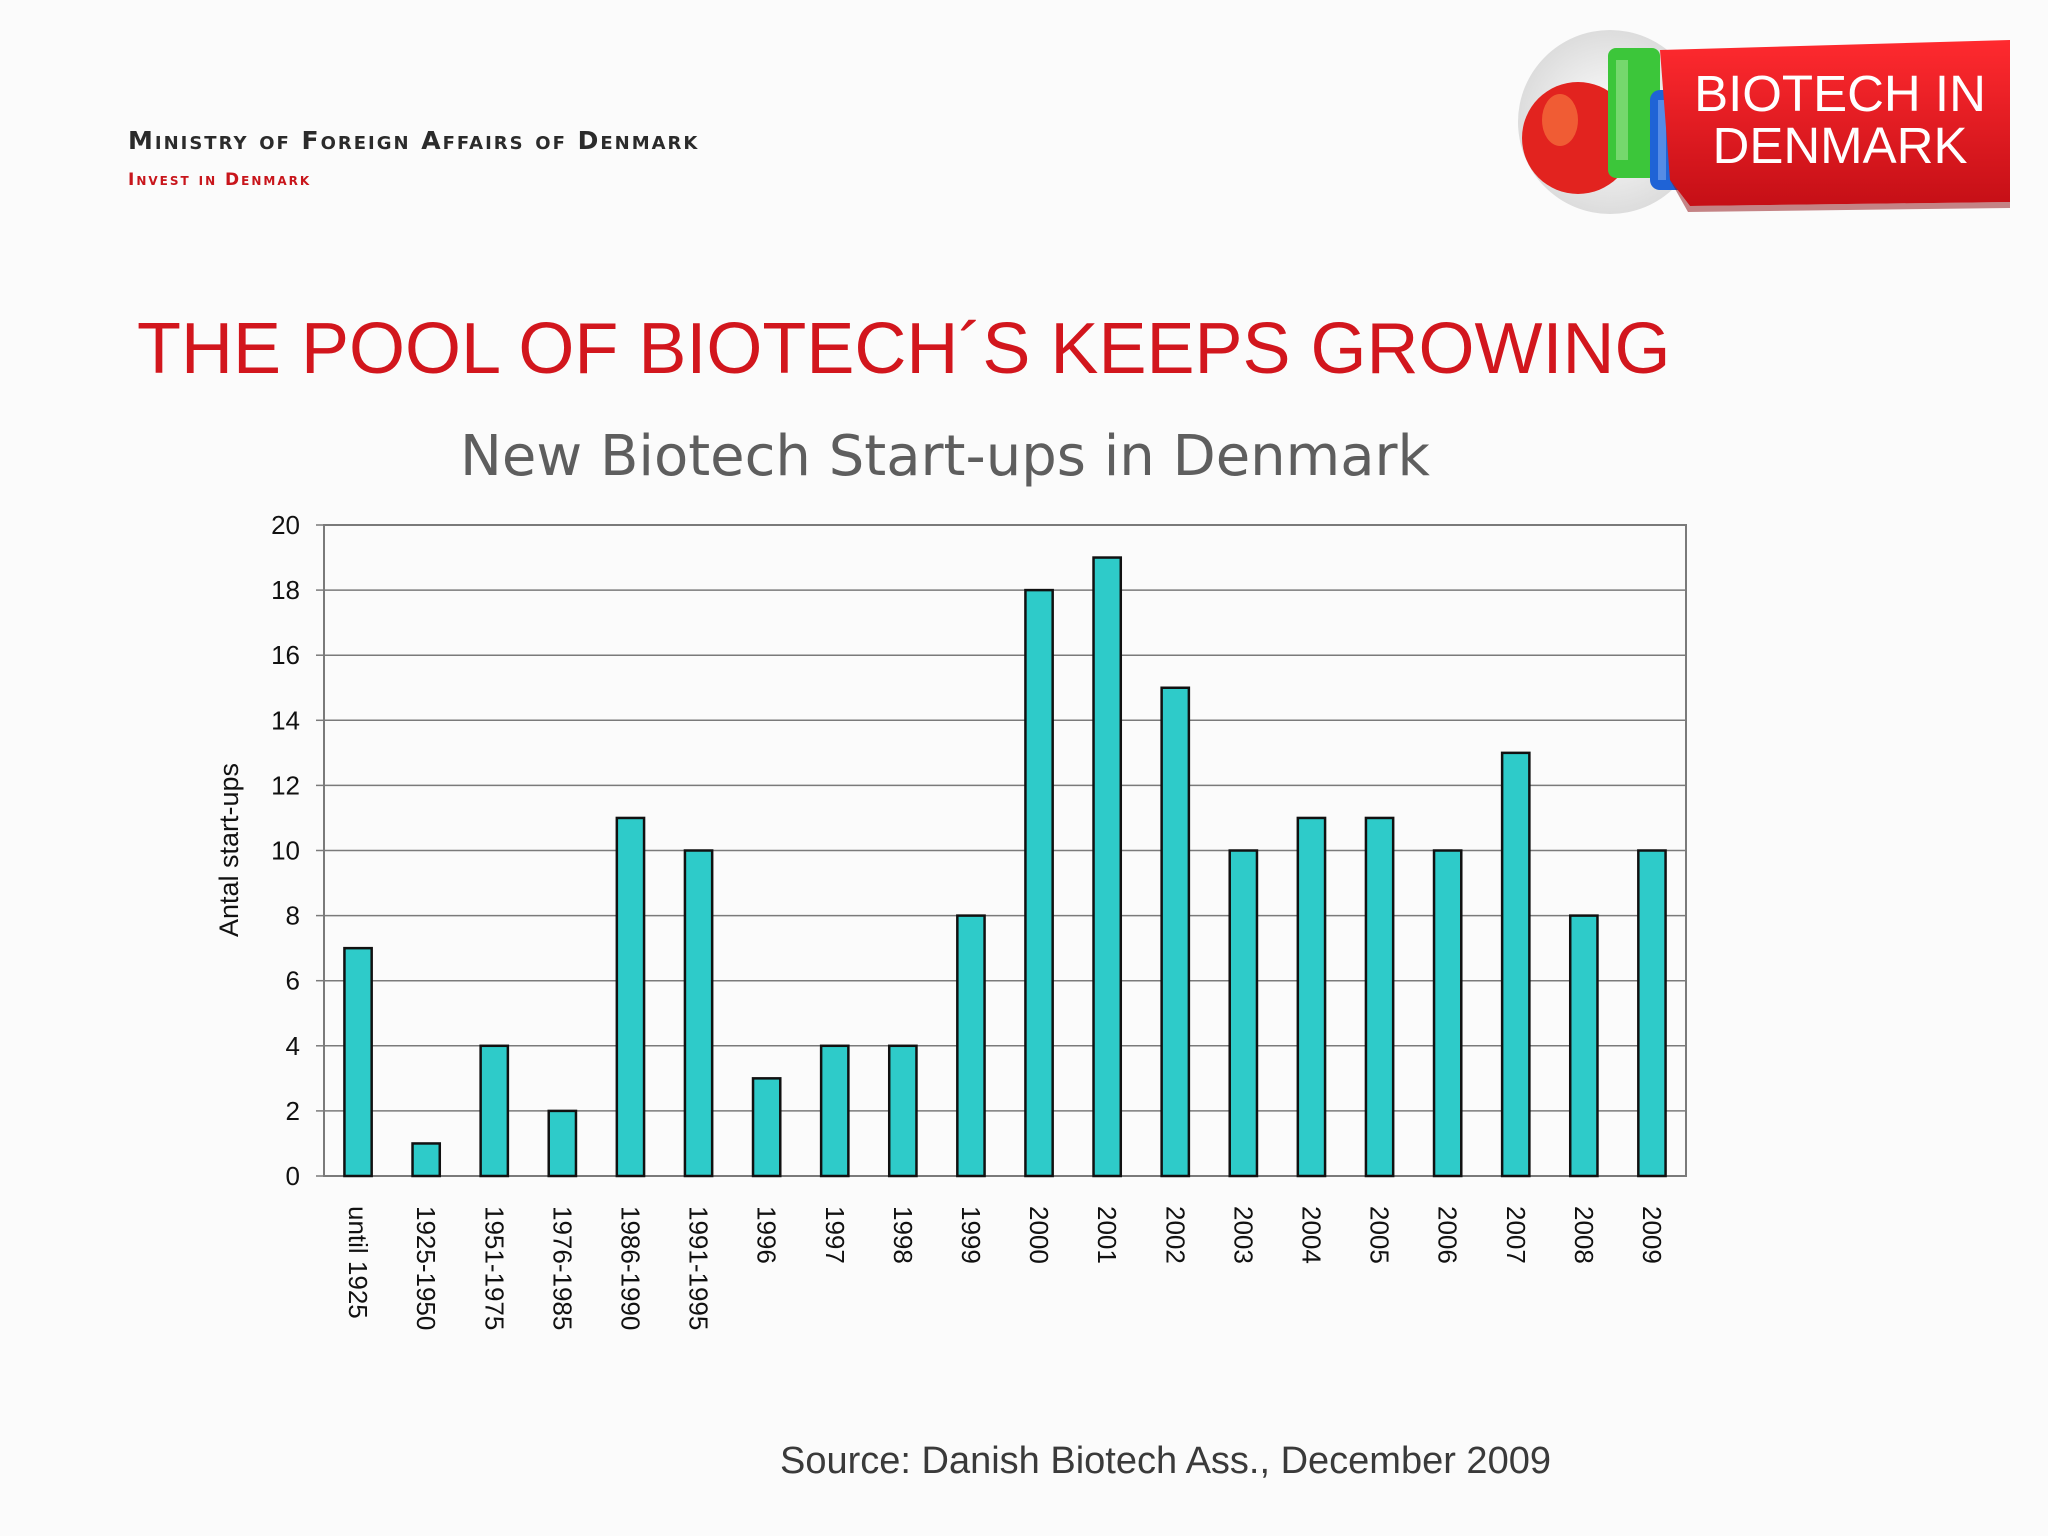 This screenshot has width=2048, height=1536. I want to click on x-tick-label: 1951-1975, so click(494, 1268).